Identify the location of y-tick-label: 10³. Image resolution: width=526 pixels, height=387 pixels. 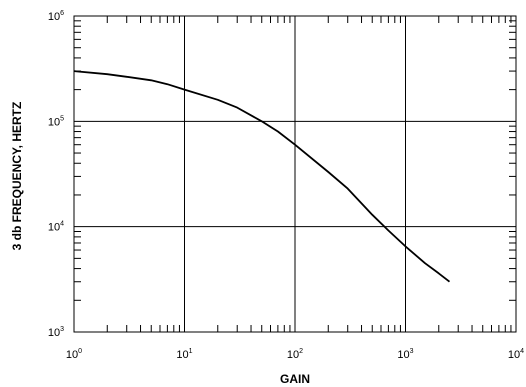
(56, 332).